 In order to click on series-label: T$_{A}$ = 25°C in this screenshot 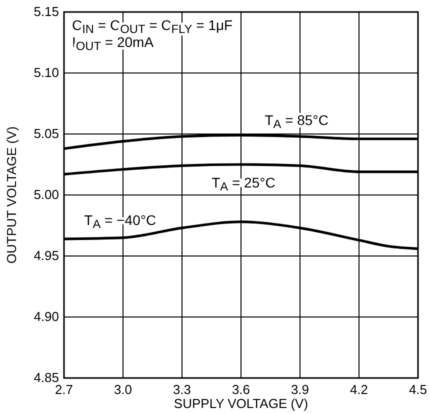, I will do `click(244, 184)`.